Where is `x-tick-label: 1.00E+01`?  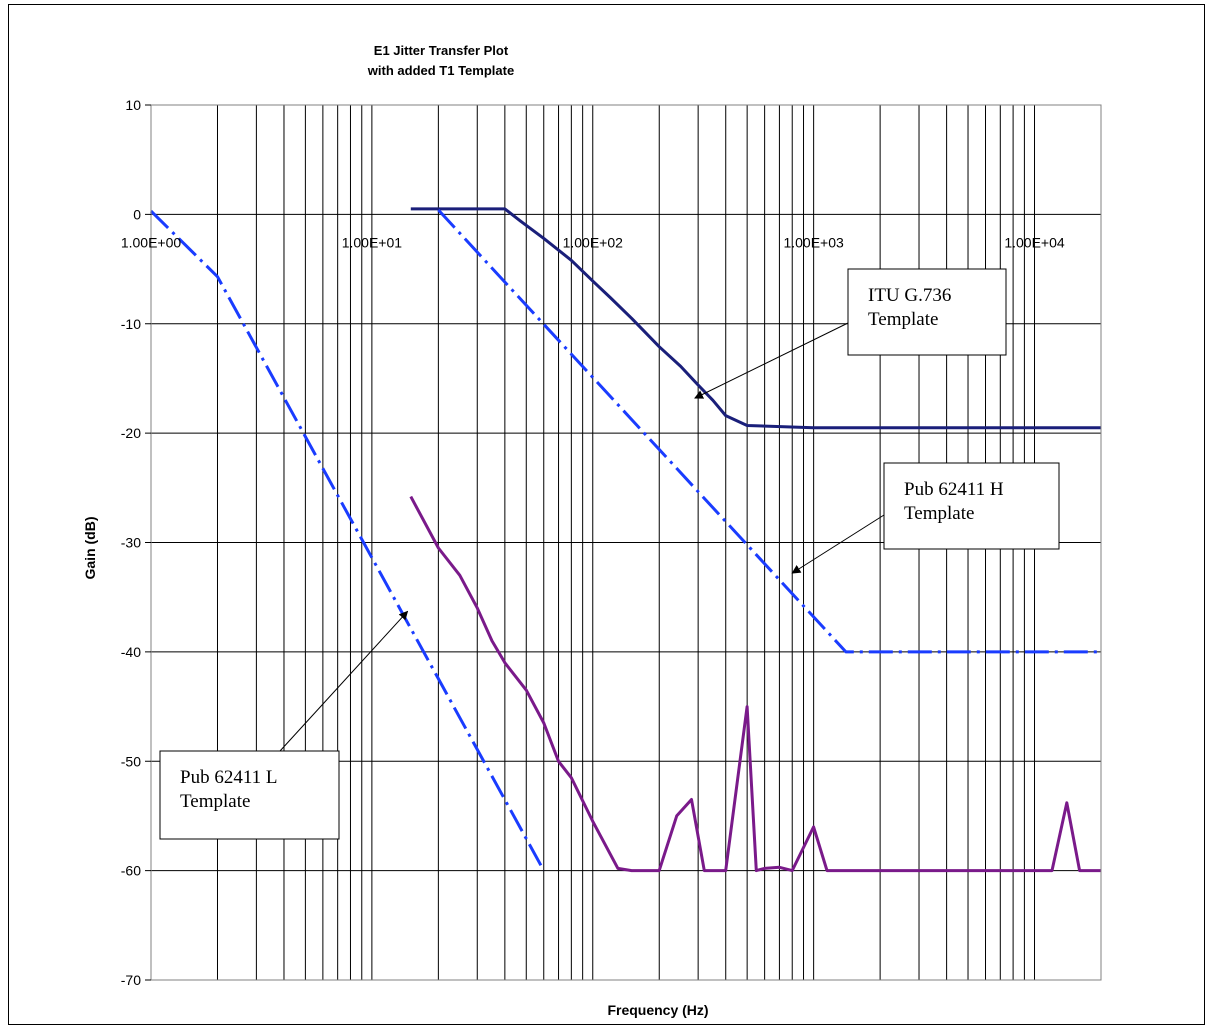 x-tick-label: 1.00E+01 is located at coordinates (372, 242).